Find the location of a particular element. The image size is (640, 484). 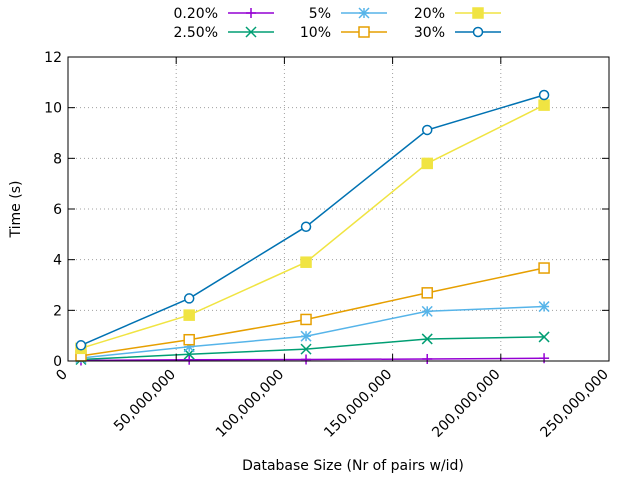

legend: 0.20% 2.50% 5% 10% 20% 30% is located at coordinates (337, 23).